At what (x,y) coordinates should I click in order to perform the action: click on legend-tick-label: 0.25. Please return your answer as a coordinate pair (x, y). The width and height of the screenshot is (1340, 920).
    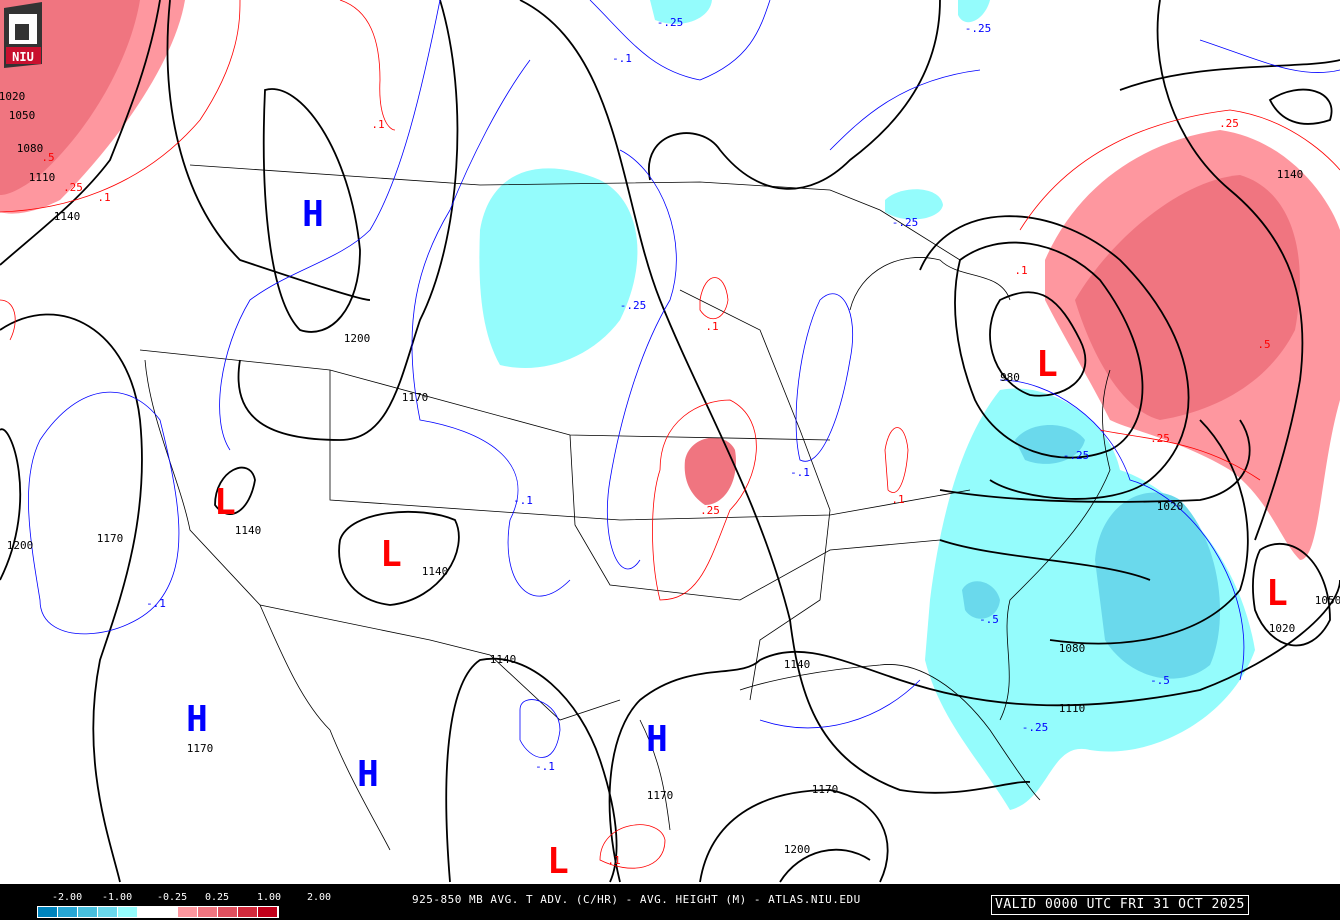
    Looking at the image, I should click on (217, 897).